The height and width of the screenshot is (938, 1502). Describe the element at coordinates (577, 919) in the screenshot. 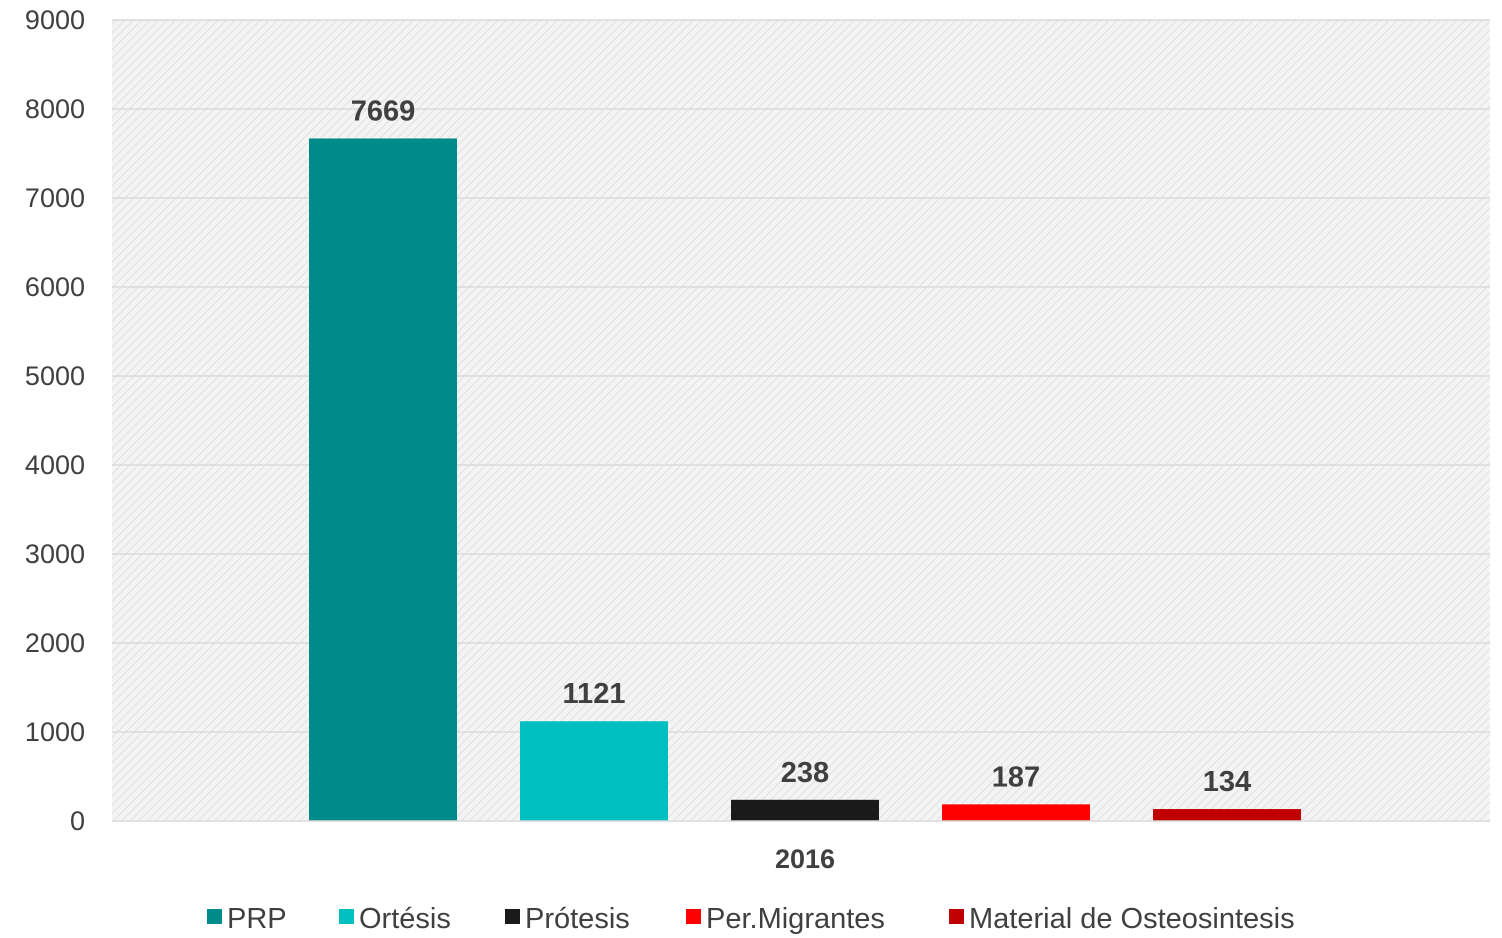

I see `legend-label: Prótesis` at that location.